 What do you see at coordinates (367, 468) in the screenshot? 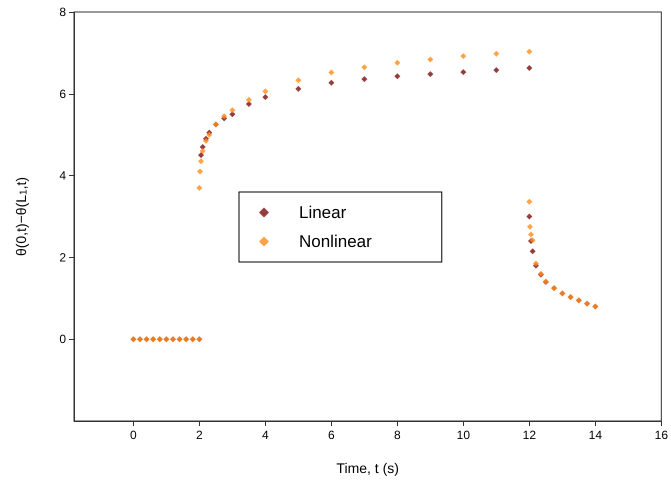
I see `x-axis-title: Time, t (s)` at bounding box center [367, 468].